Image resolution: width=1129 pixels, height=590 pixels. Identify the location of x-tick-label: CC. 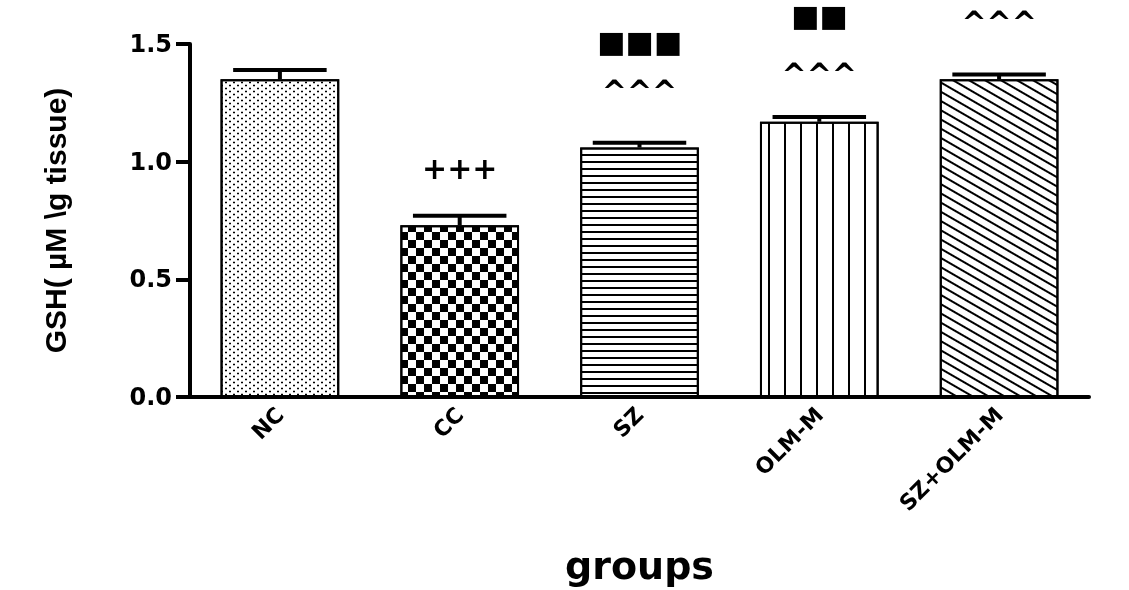
(448, 422).